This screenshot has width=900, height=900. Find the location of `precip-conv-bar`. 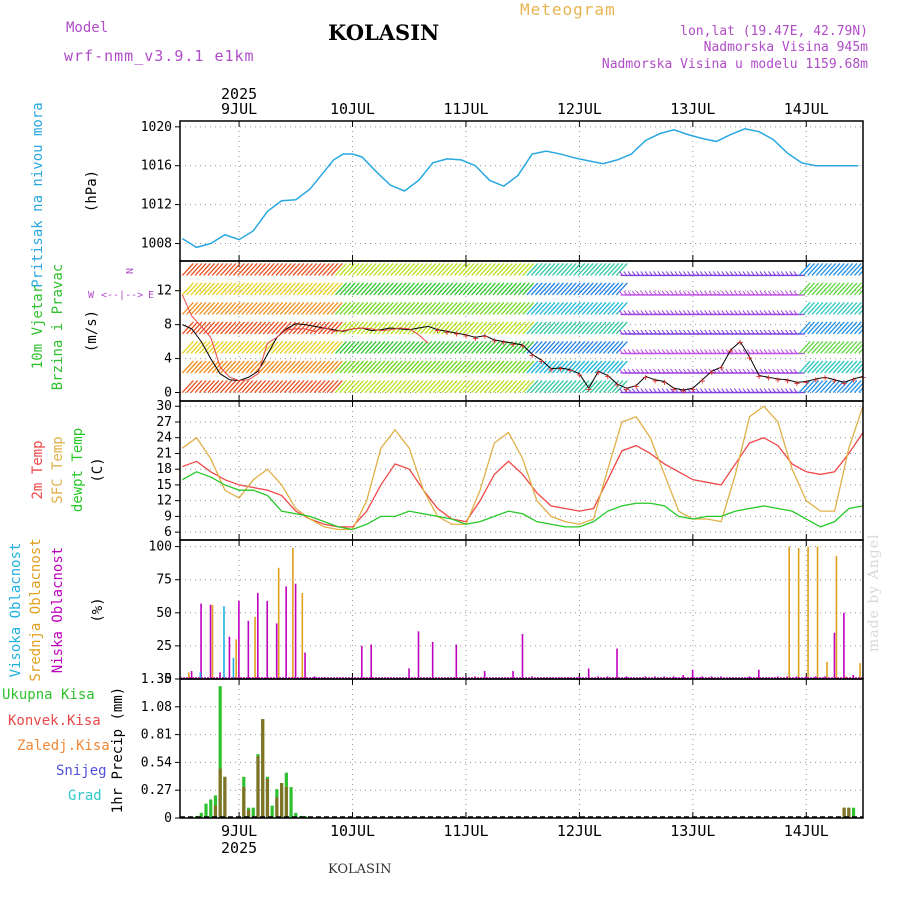

precip-conv-bar is located at coordinates (844, 812).